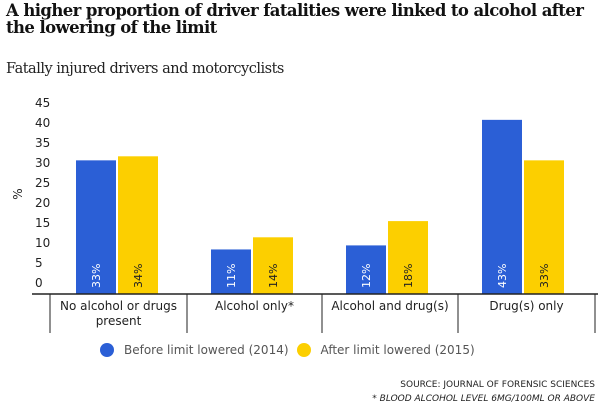  Describe the element at coordinates (42, 123) in the screenshot. I see `y-tick-label: 40` at that location.